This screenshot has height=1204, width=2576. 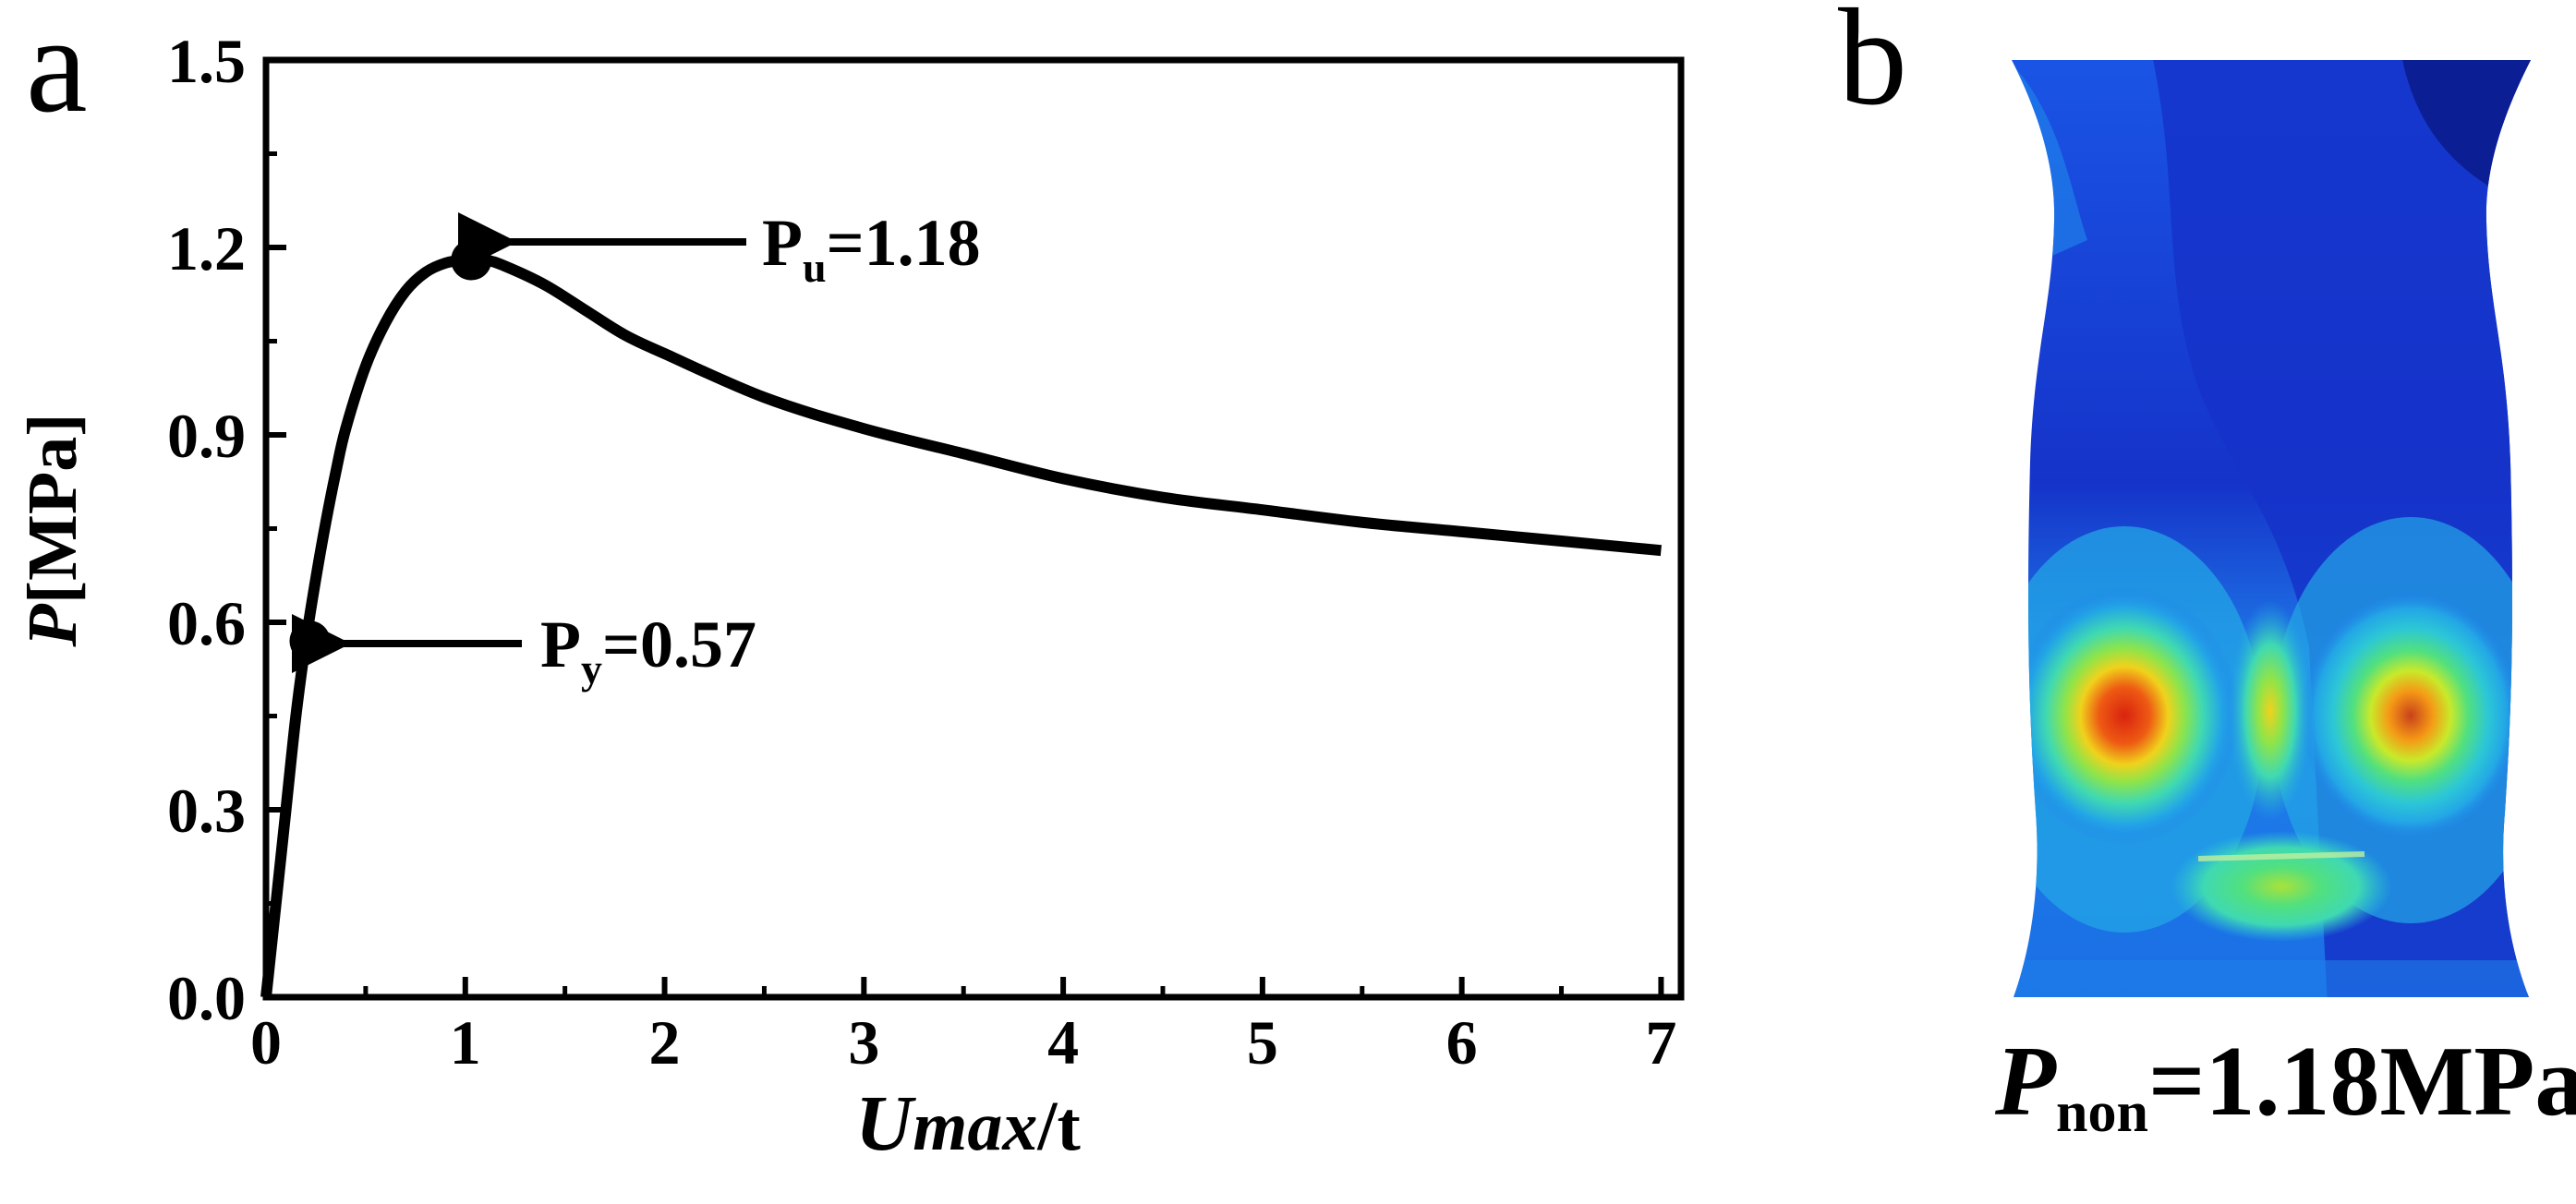 I want to click on x-tick-label: 6, so click(x=1462, y=1042).